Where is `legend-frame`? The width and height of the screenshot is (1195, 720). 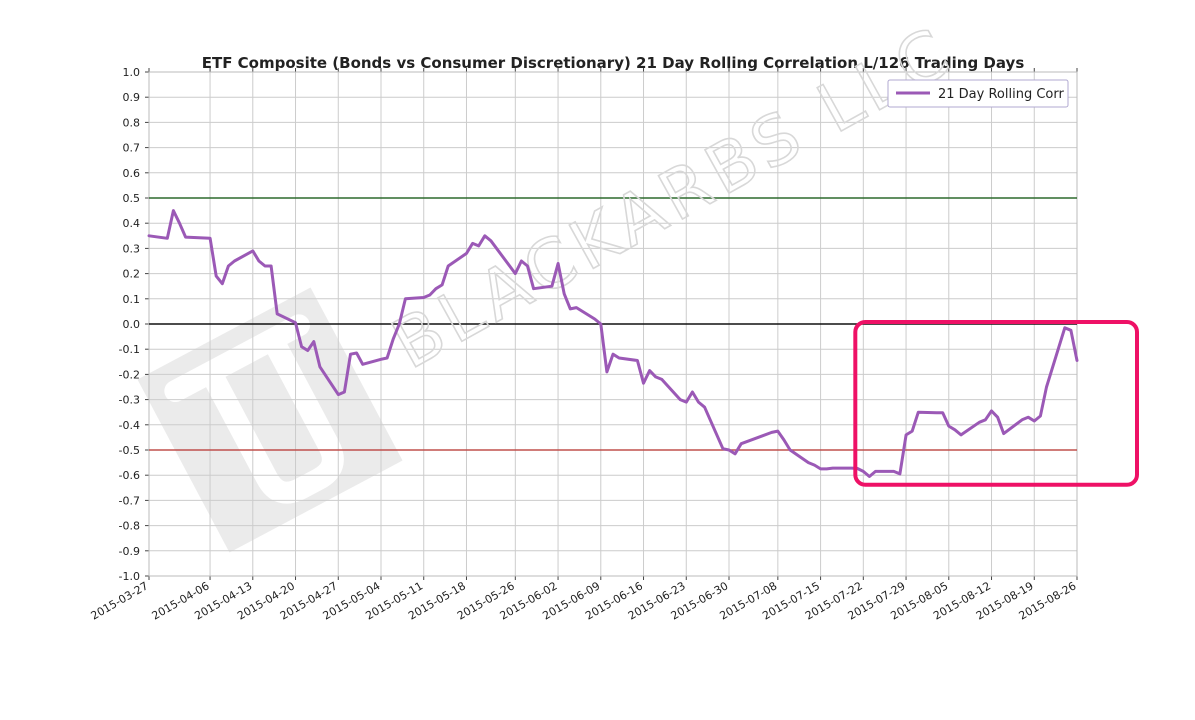 legend-frame is located at coordinates (978, 93).